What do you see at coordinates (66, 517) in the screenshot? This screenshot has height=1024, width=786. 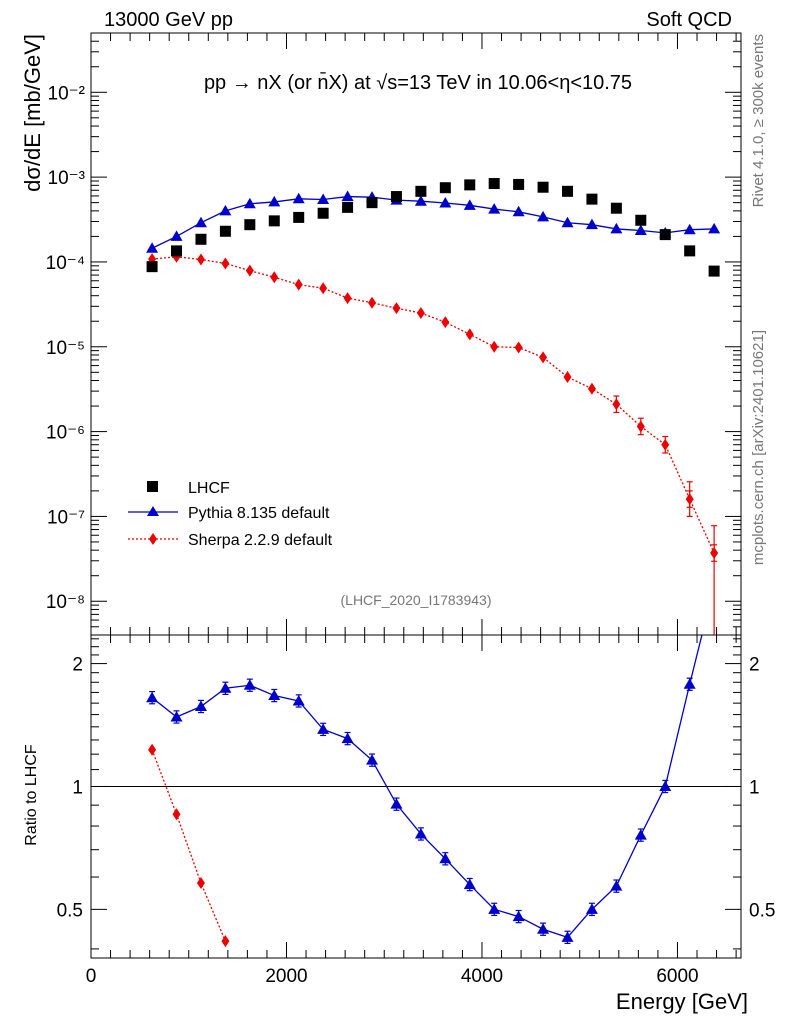 I see `y-tick-label: 10⁻⁷` at bounding box center [66, 517].